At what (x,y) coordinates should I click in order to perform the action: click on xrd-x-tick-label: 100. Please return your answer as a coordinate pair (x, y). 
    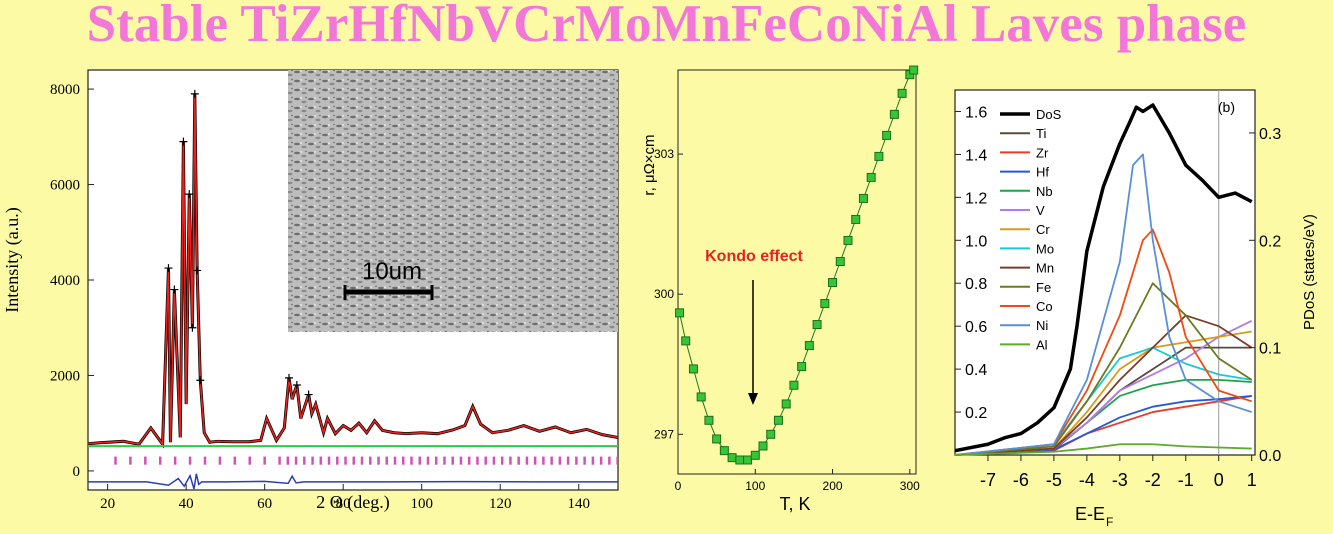
    Looking at the image, I should click on (421, 504).